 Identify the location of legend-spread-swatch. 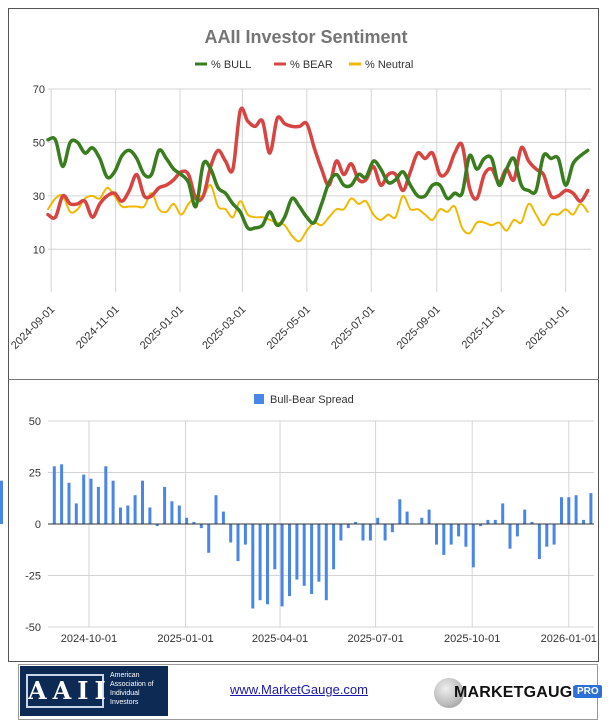
(259, 399).